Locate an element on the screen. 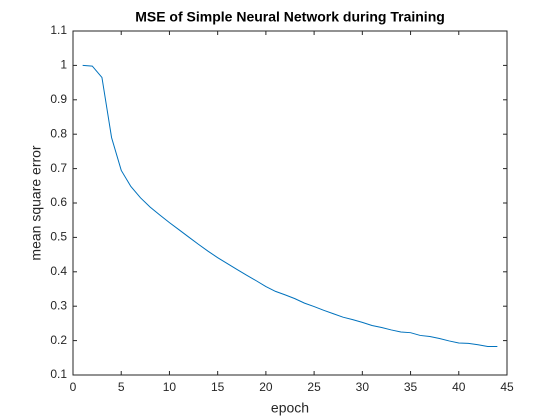  x-tick-label: 5 is located at coordinates (121, 387).